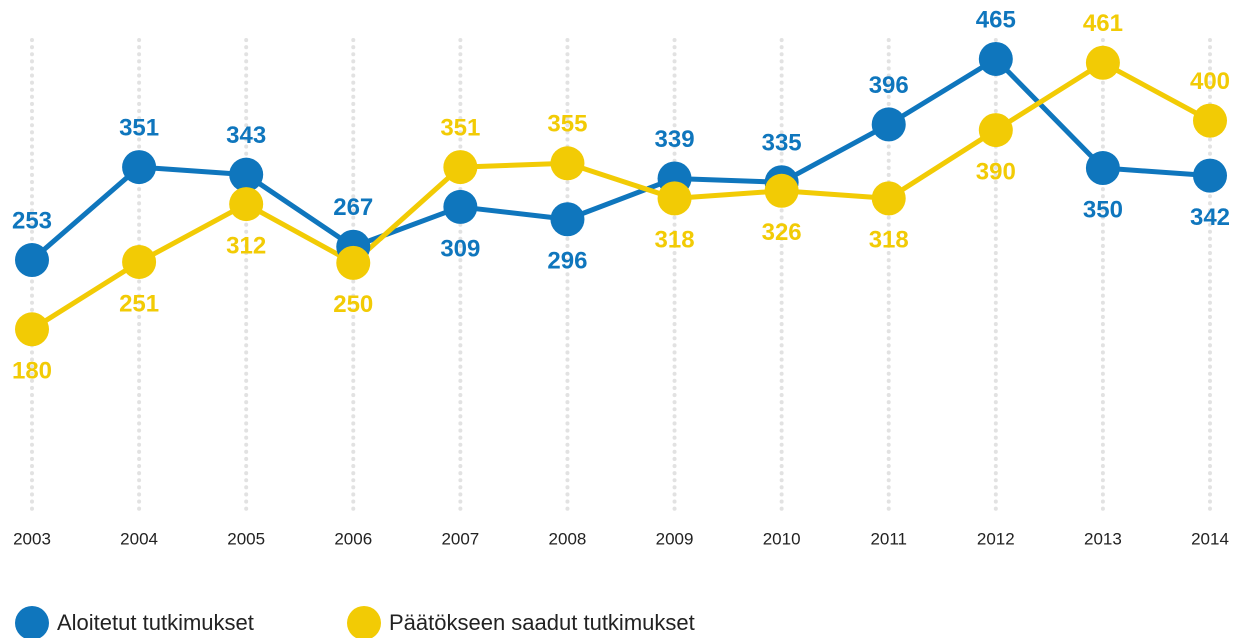  What do you see at coordinates (353, 538) in the screenshot?
I see `x-tick-label: 2006` at bounding box center [353, 538].